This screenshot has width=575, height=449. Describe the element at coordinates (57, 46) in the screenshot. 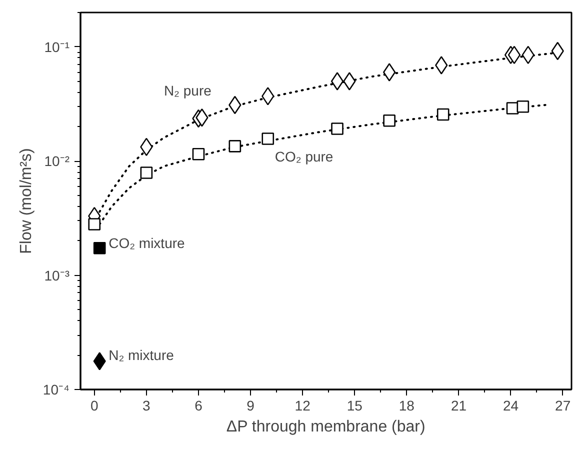

I see `y-tick-label: 10⁻¹` at that location.